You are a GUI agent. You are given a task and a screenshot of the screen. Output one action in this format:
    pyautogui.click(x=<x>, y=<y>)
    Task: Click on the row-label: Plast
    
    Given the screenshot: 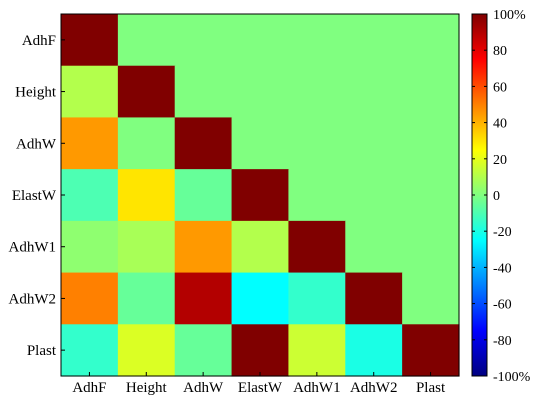 What is the action you would take?
    pyautogui.click(x=42, y=351)
    